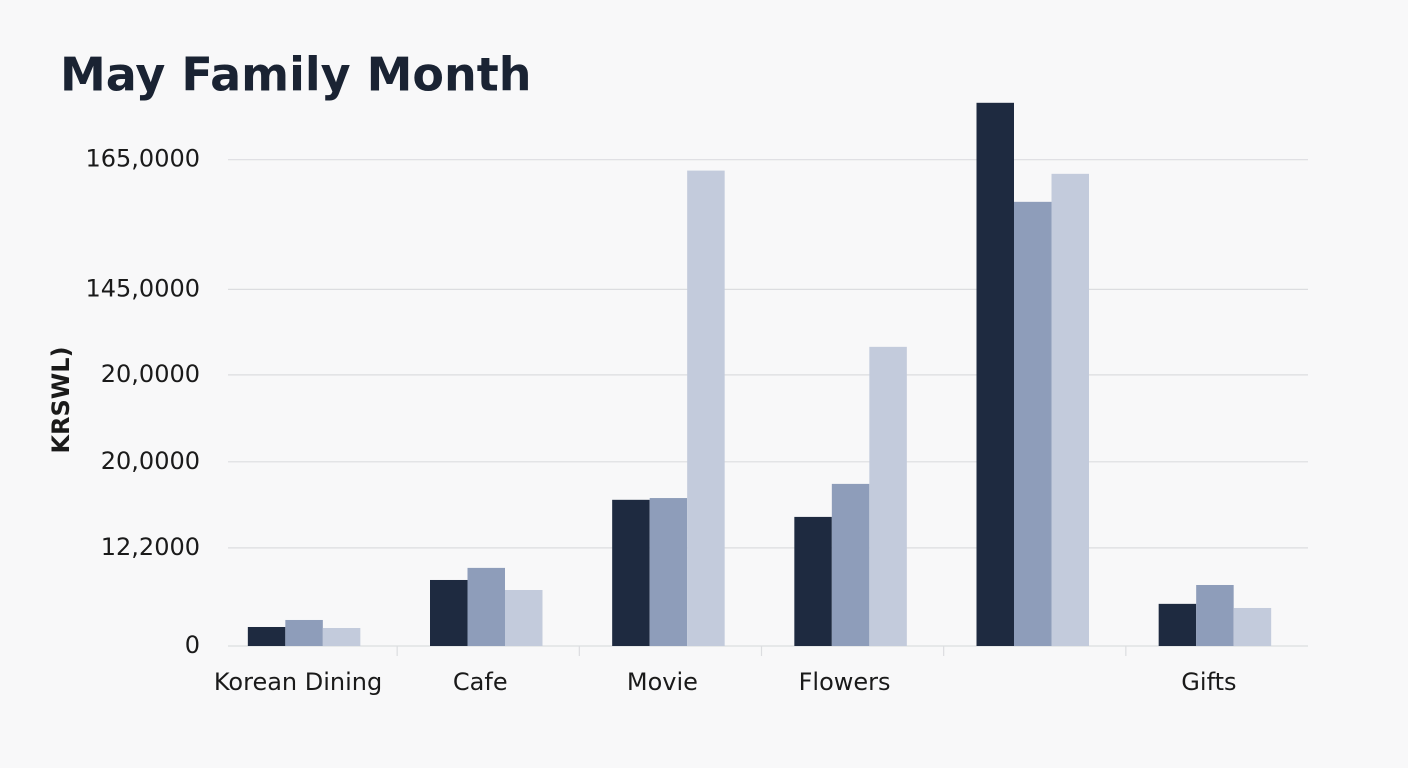 The height and width of the screenshot is (768, 1408). What do you see at coordinates (480, 682) in the screenshot?
I see `x-tick-label: Cafe` at bounding box center [480, 682].